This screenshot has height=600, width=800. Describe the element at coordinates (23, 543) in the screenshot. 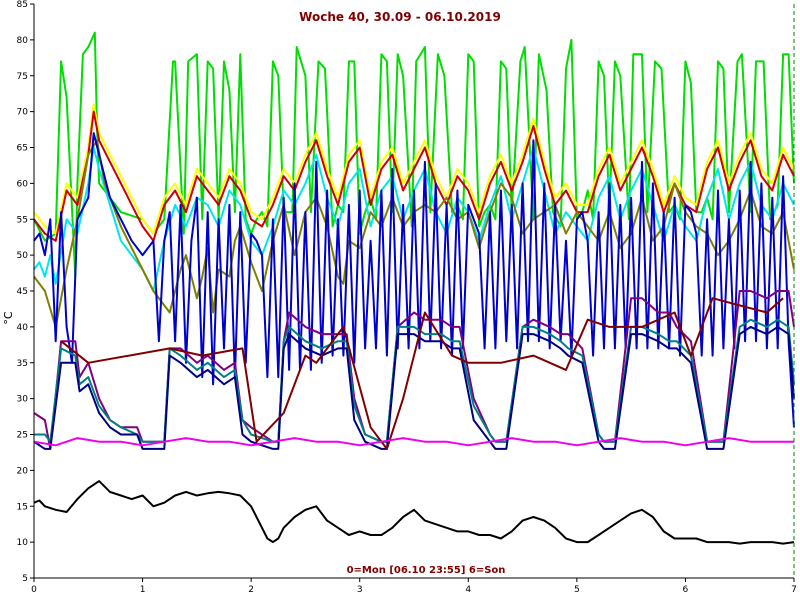

I see `y-tick-label: 10` at that location.